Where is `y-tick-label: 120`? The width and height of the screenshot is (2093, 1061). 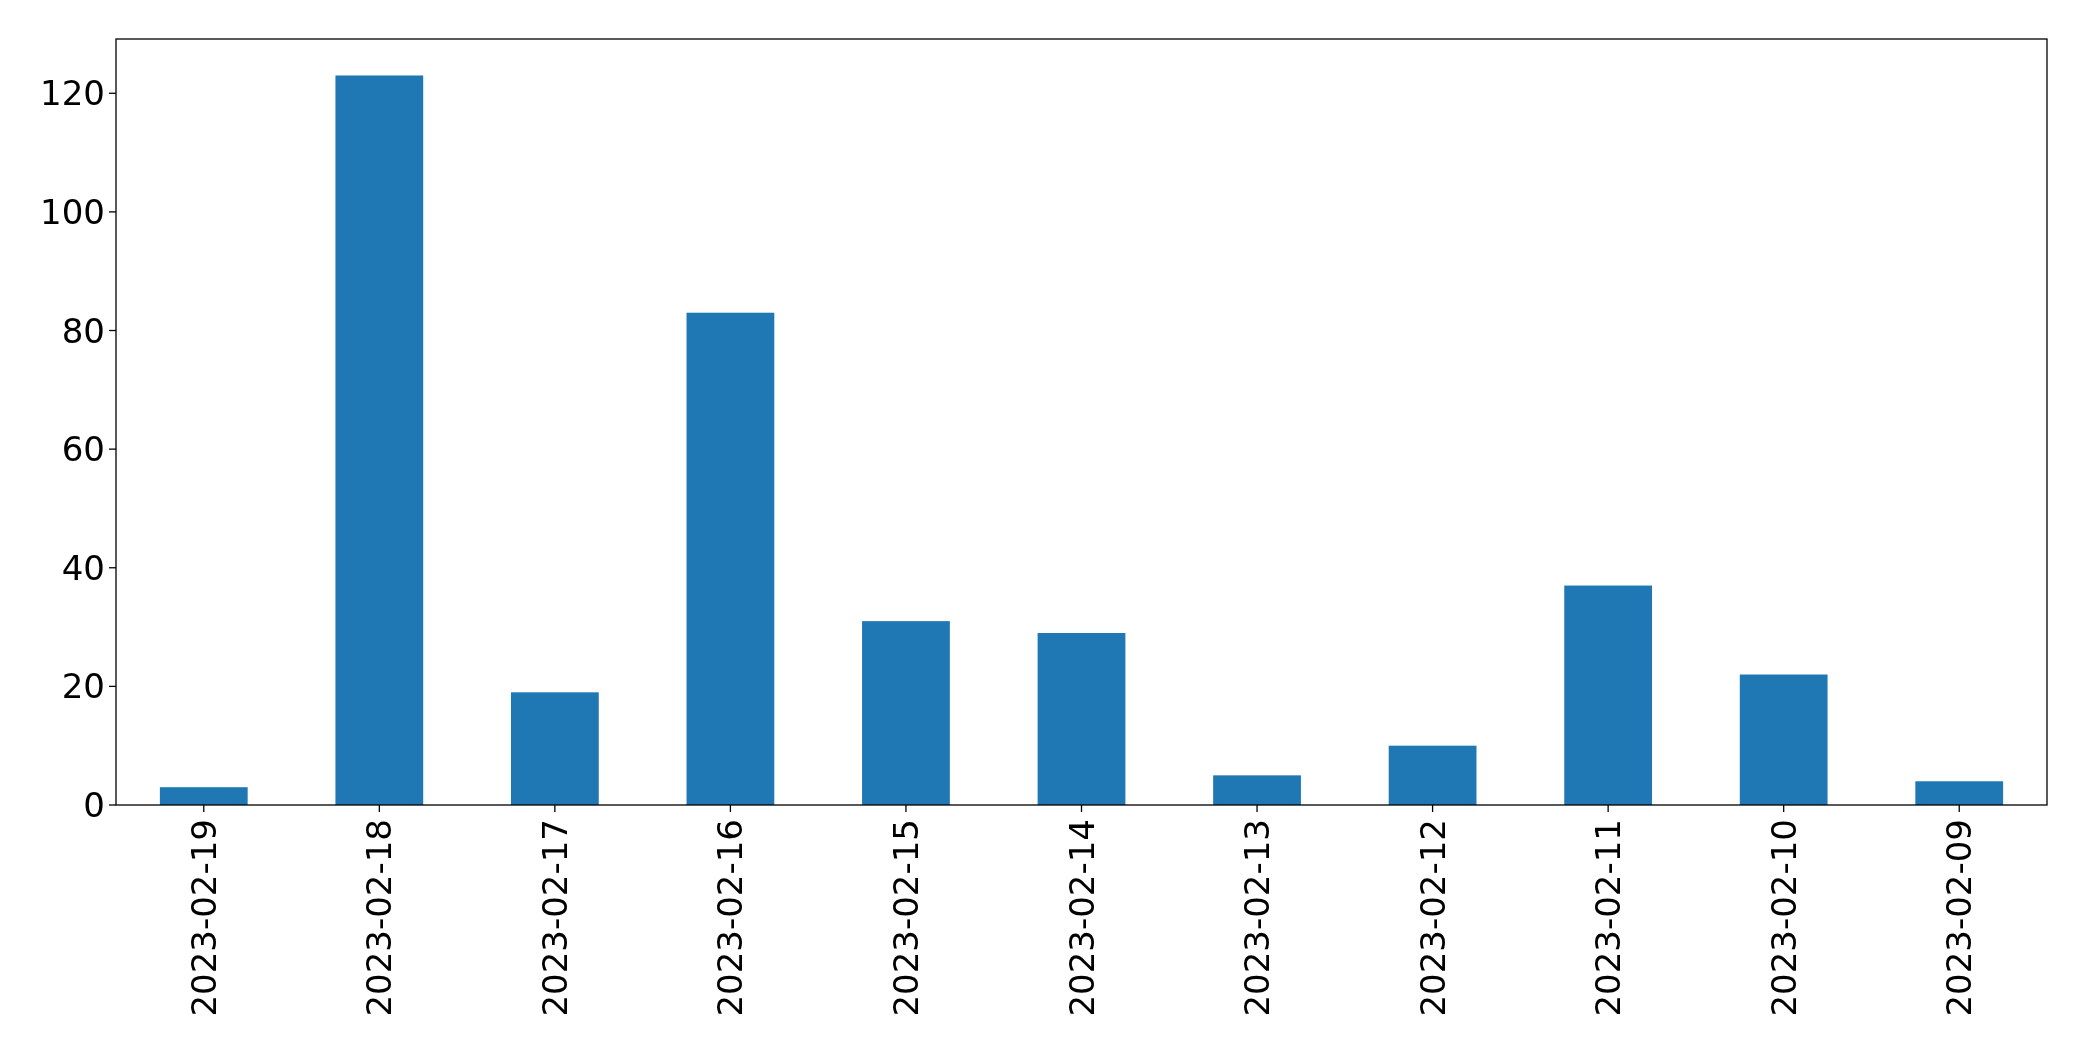
y-tick-label: 120 is located at coordinates (72, 93).